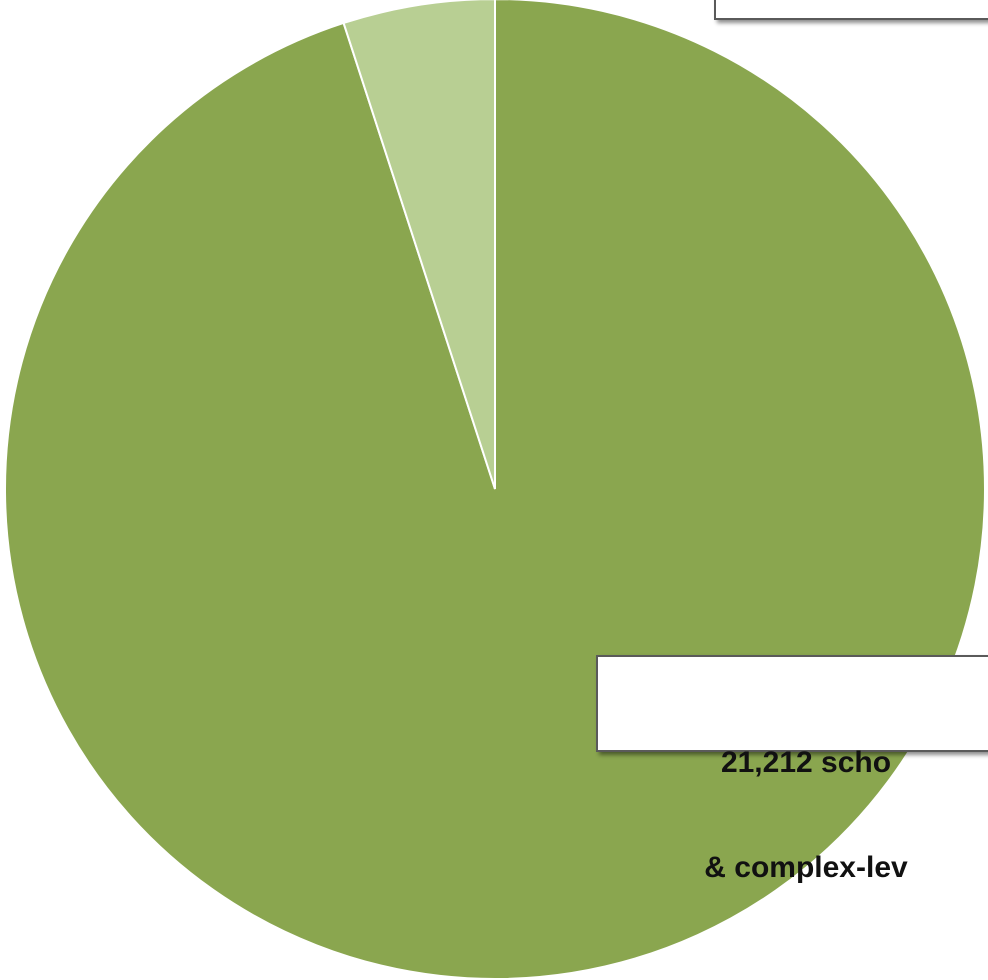 This screenshot has width=988, height=980. I want to click on slice-label-line-2: & complex-lev, so click(806, 867).